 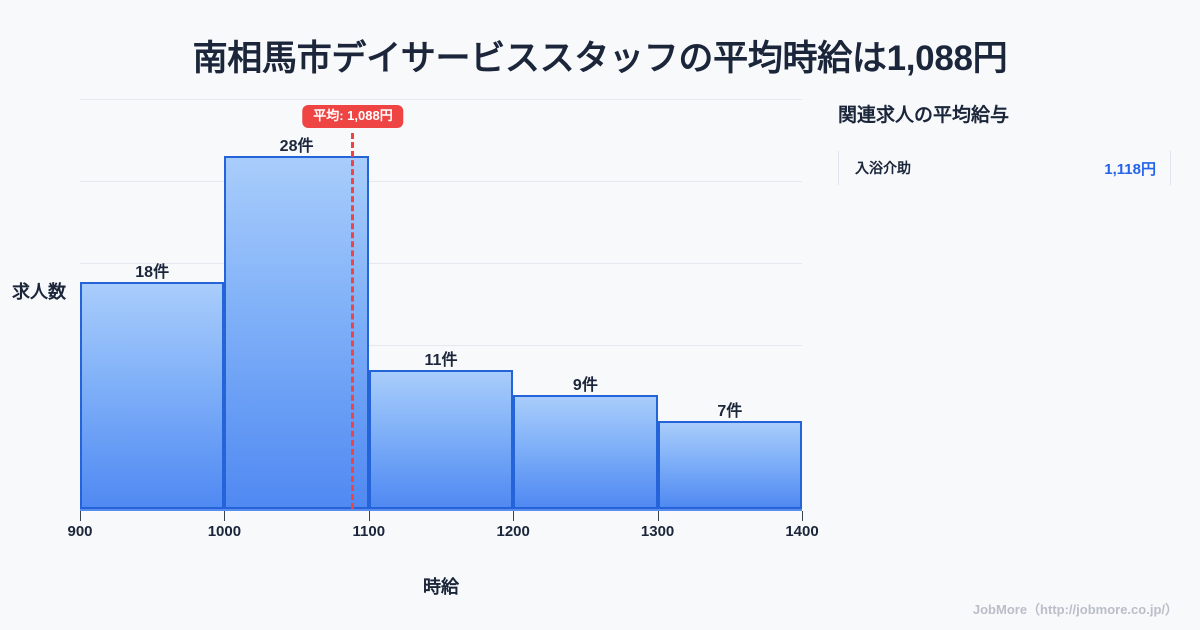 I want to click on bar-value-label: 28件, so click(x=296, y=146).